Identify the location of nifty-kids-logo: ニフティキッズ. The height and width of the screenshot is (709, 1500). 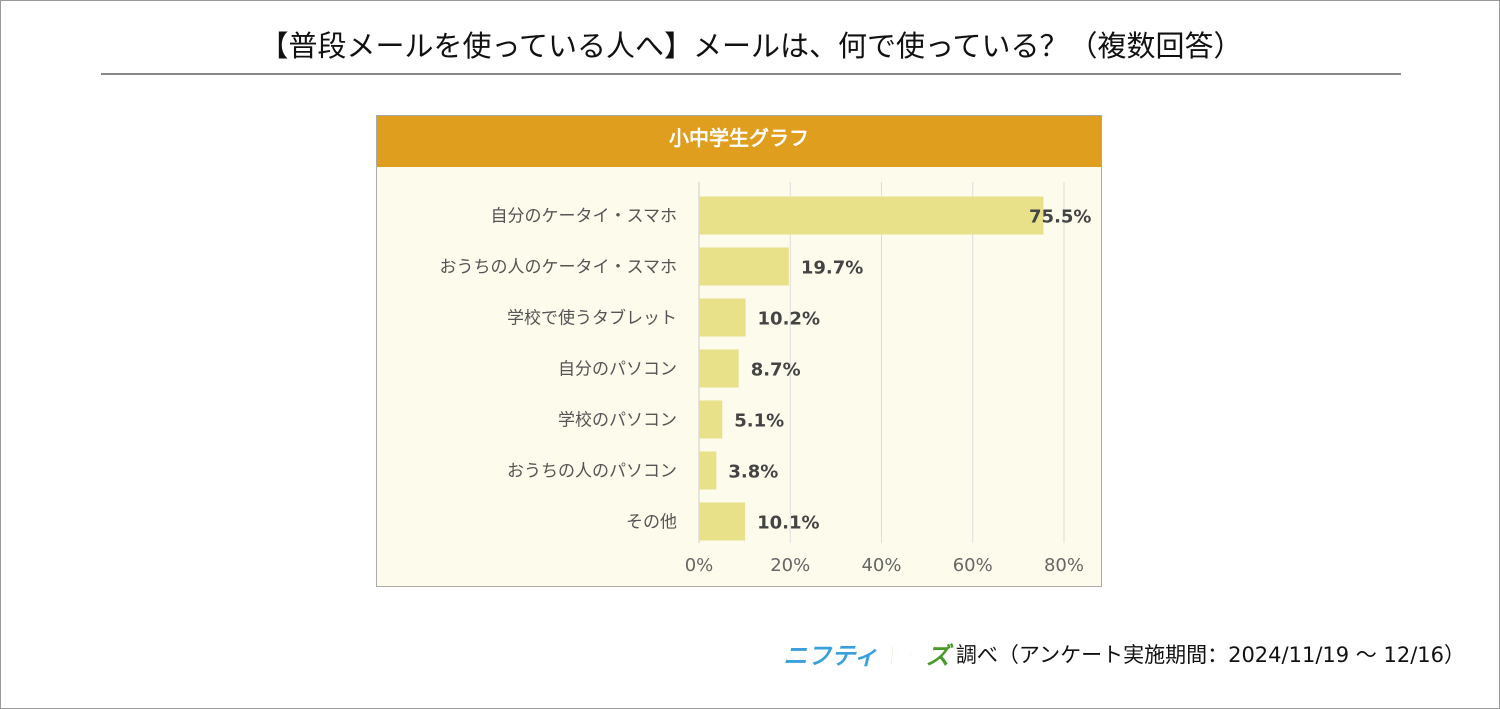
(866, 653).